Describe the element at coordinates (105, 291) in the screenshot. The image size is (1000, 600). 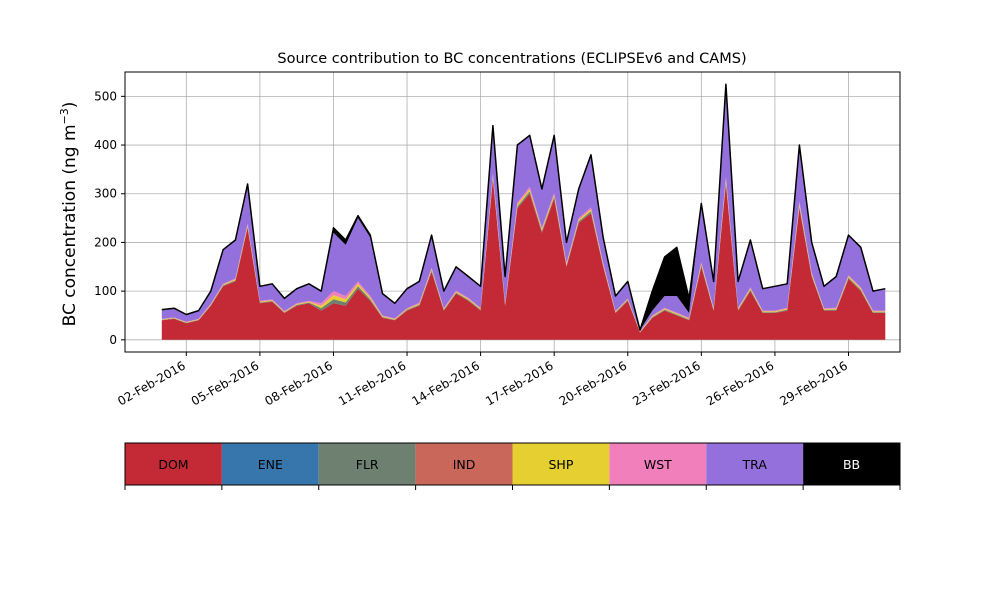
I see `y-tick-label: 100` at that location.